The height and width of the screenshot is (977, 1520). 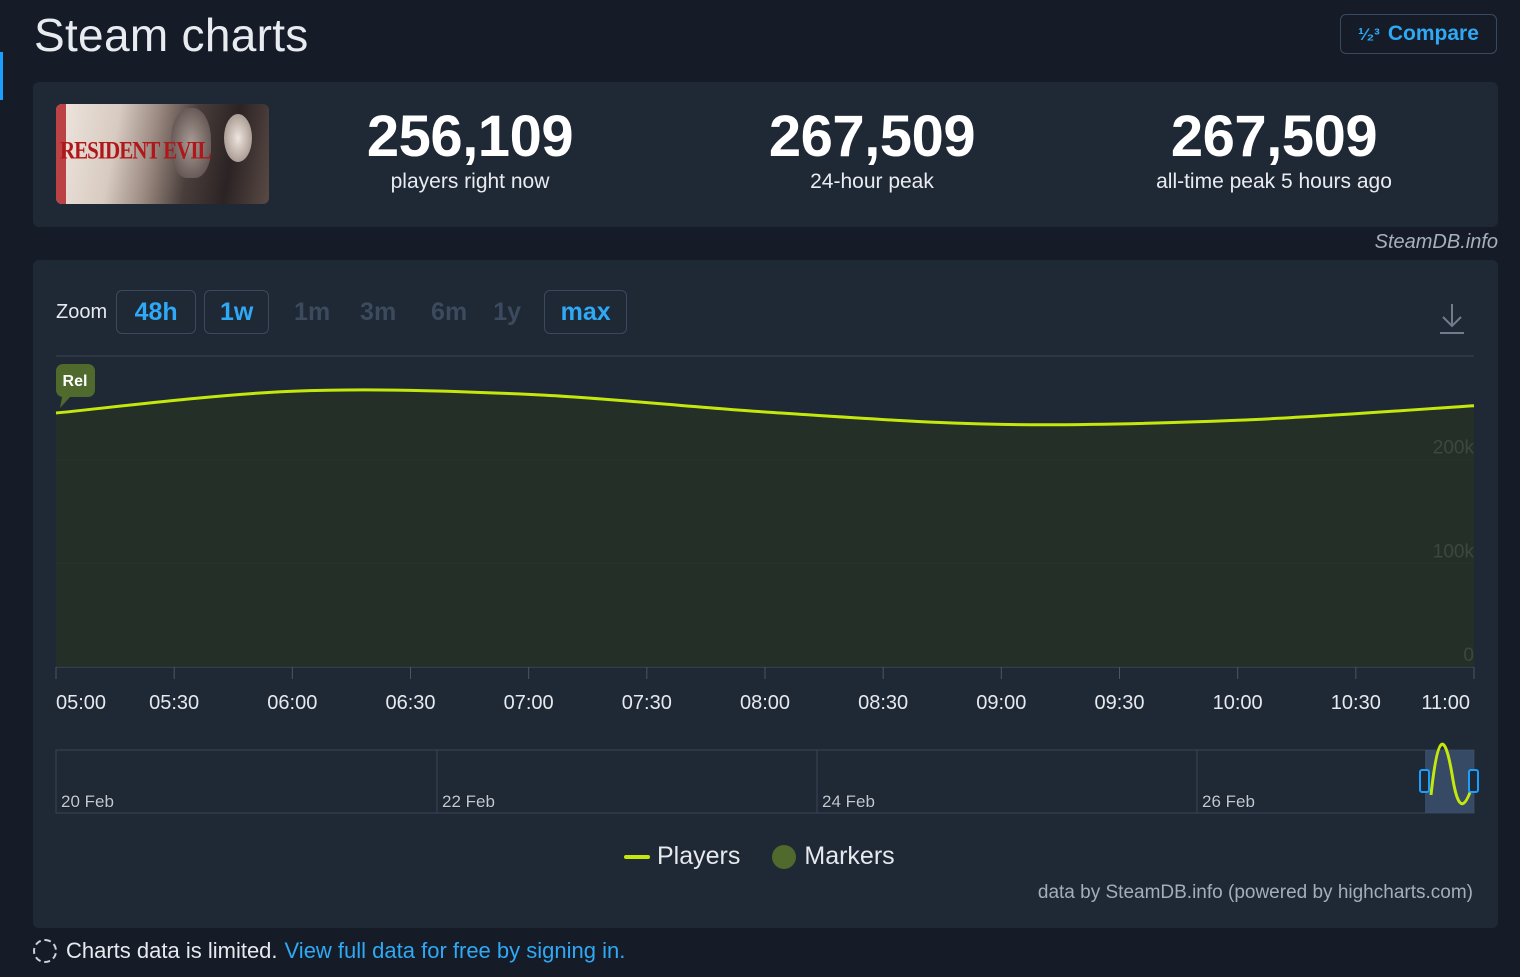 I want to click on limited-message: Charts data is limited., so click(x=172, y=950).